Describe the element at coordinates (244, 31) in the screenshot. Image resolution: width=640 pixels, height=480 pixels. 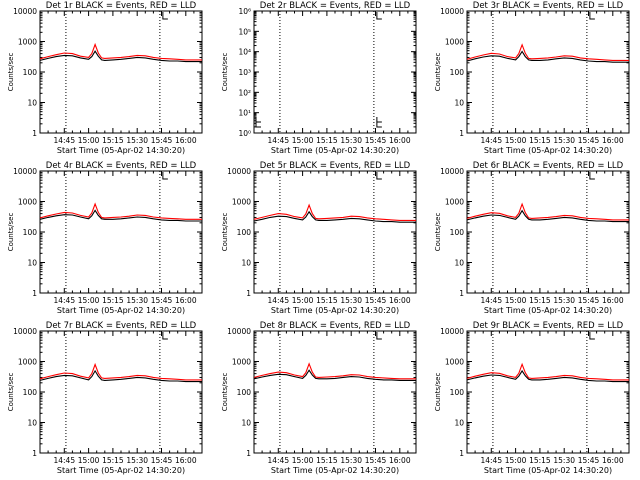
I see `y-tick-label: 10⁵` at that location.